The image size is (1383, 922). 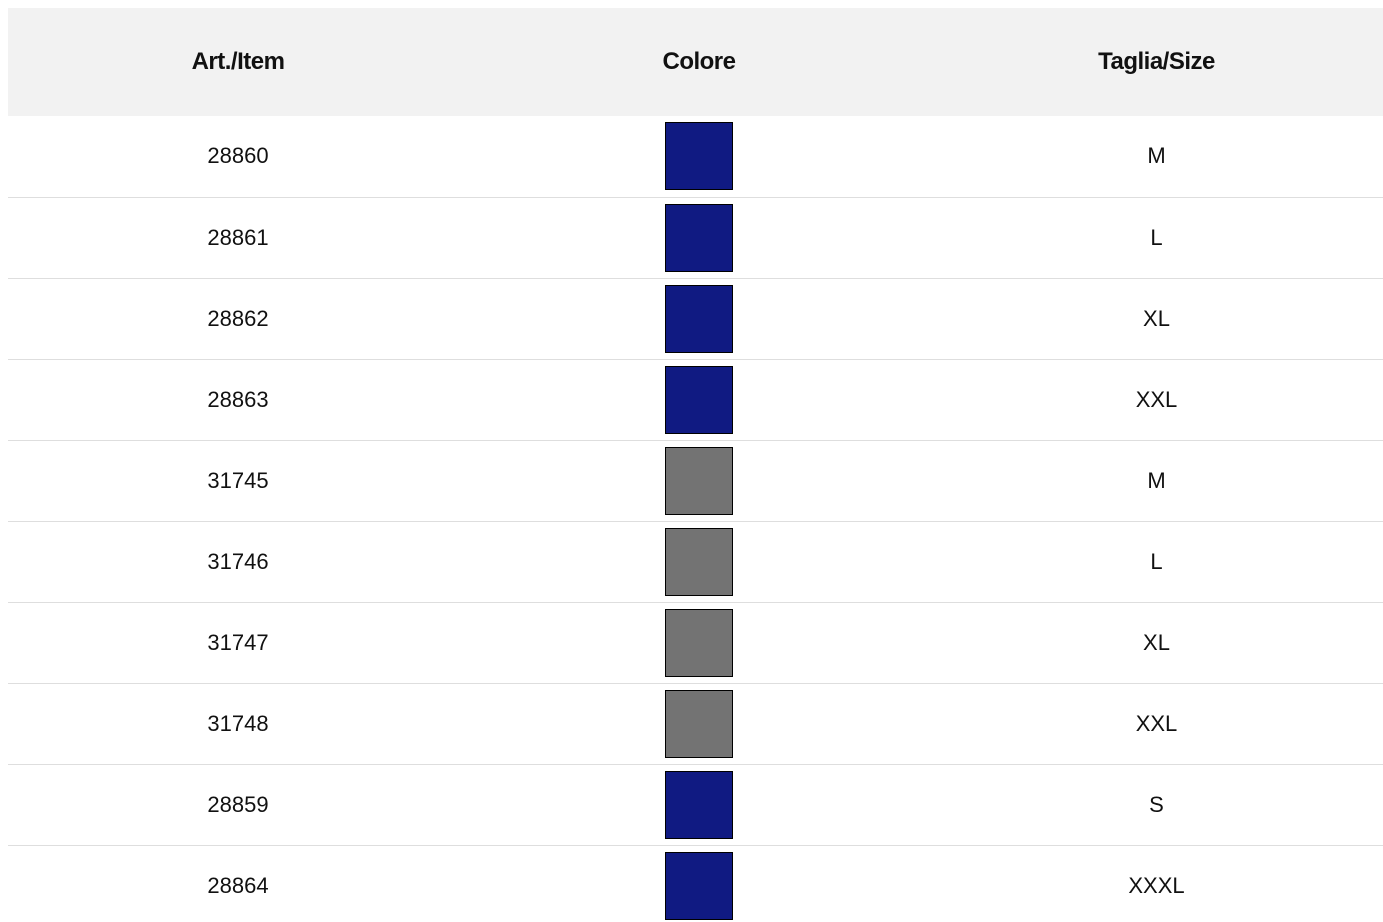 I want to click on table-row: 31745 M, so click(x=695, y=480).